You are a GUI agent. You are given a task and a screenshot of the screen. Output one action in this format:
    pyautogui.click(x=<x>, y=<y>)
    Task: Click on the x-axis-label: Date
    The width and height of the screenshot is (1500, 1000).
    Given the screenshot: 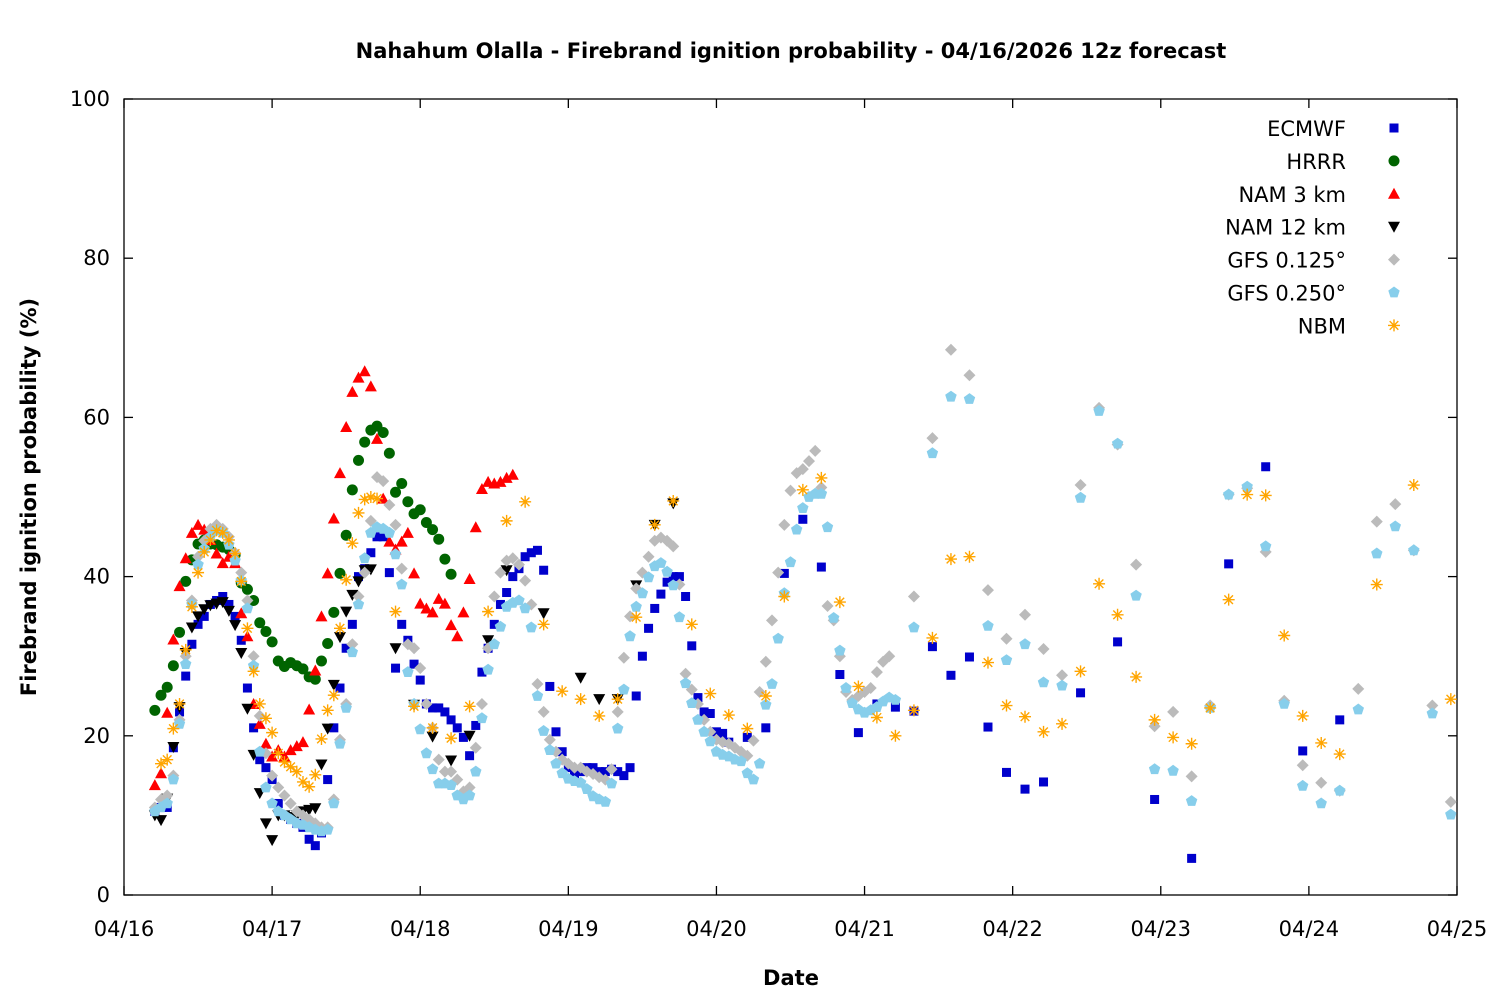 What is the action you would take?
    pyautogui.click(x=791, y=978)
    